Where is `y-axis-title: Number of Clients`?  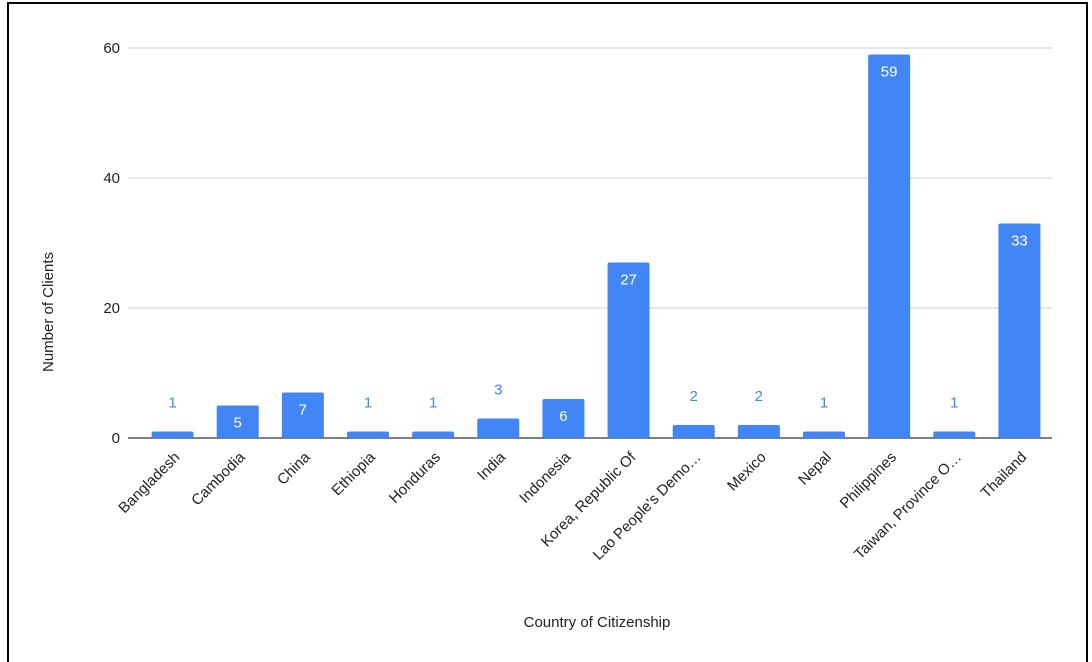
y-axis-title: Number of Clients is located at coordinates (48, 312).